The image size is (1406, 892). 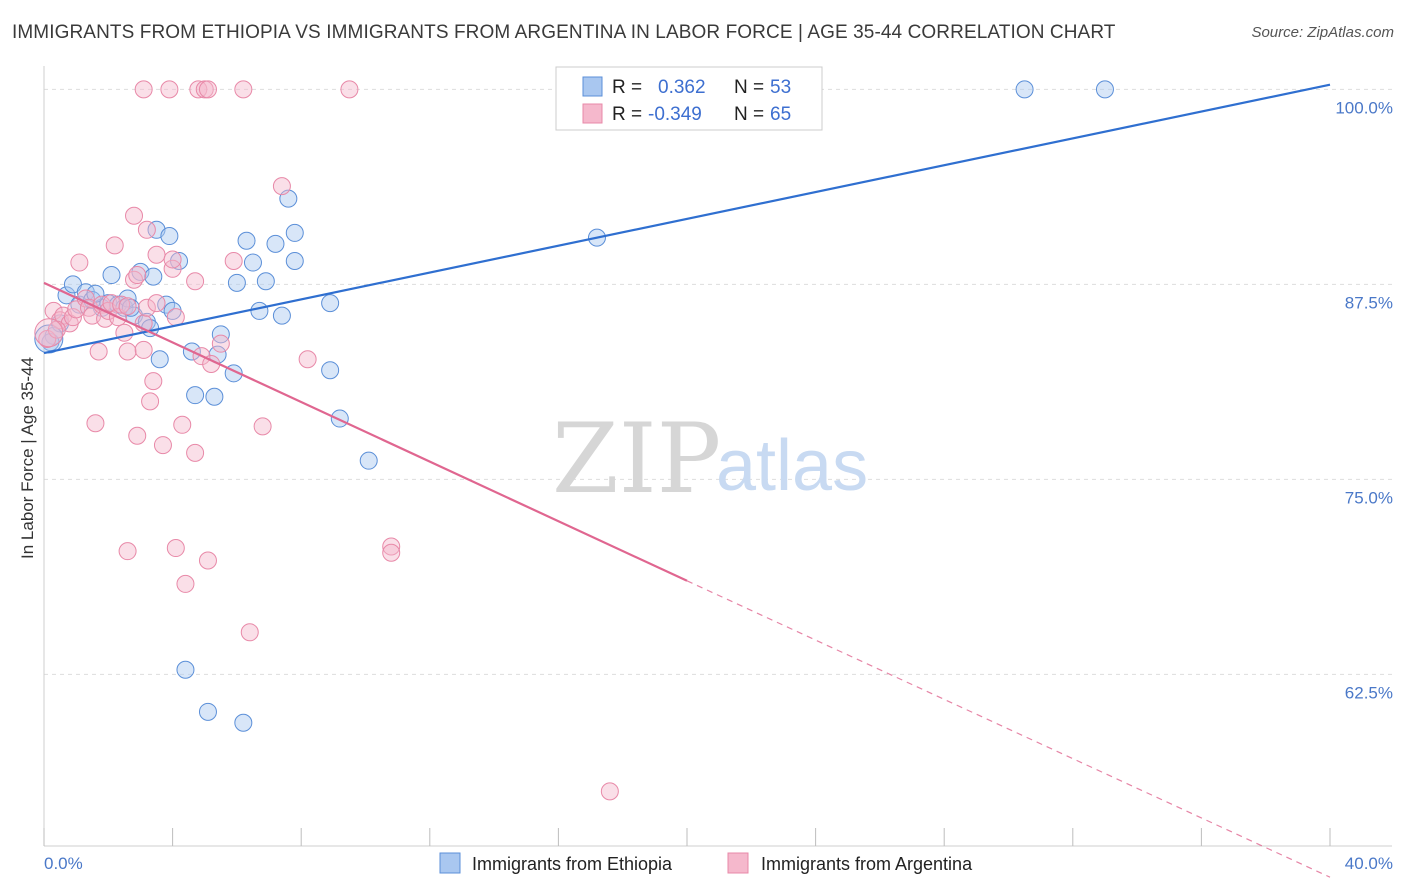 What do you see at coordinates (627, 114) in the screenshot?
I see `legend-r-label-argentina: R =` at bounding box center [627, 114].